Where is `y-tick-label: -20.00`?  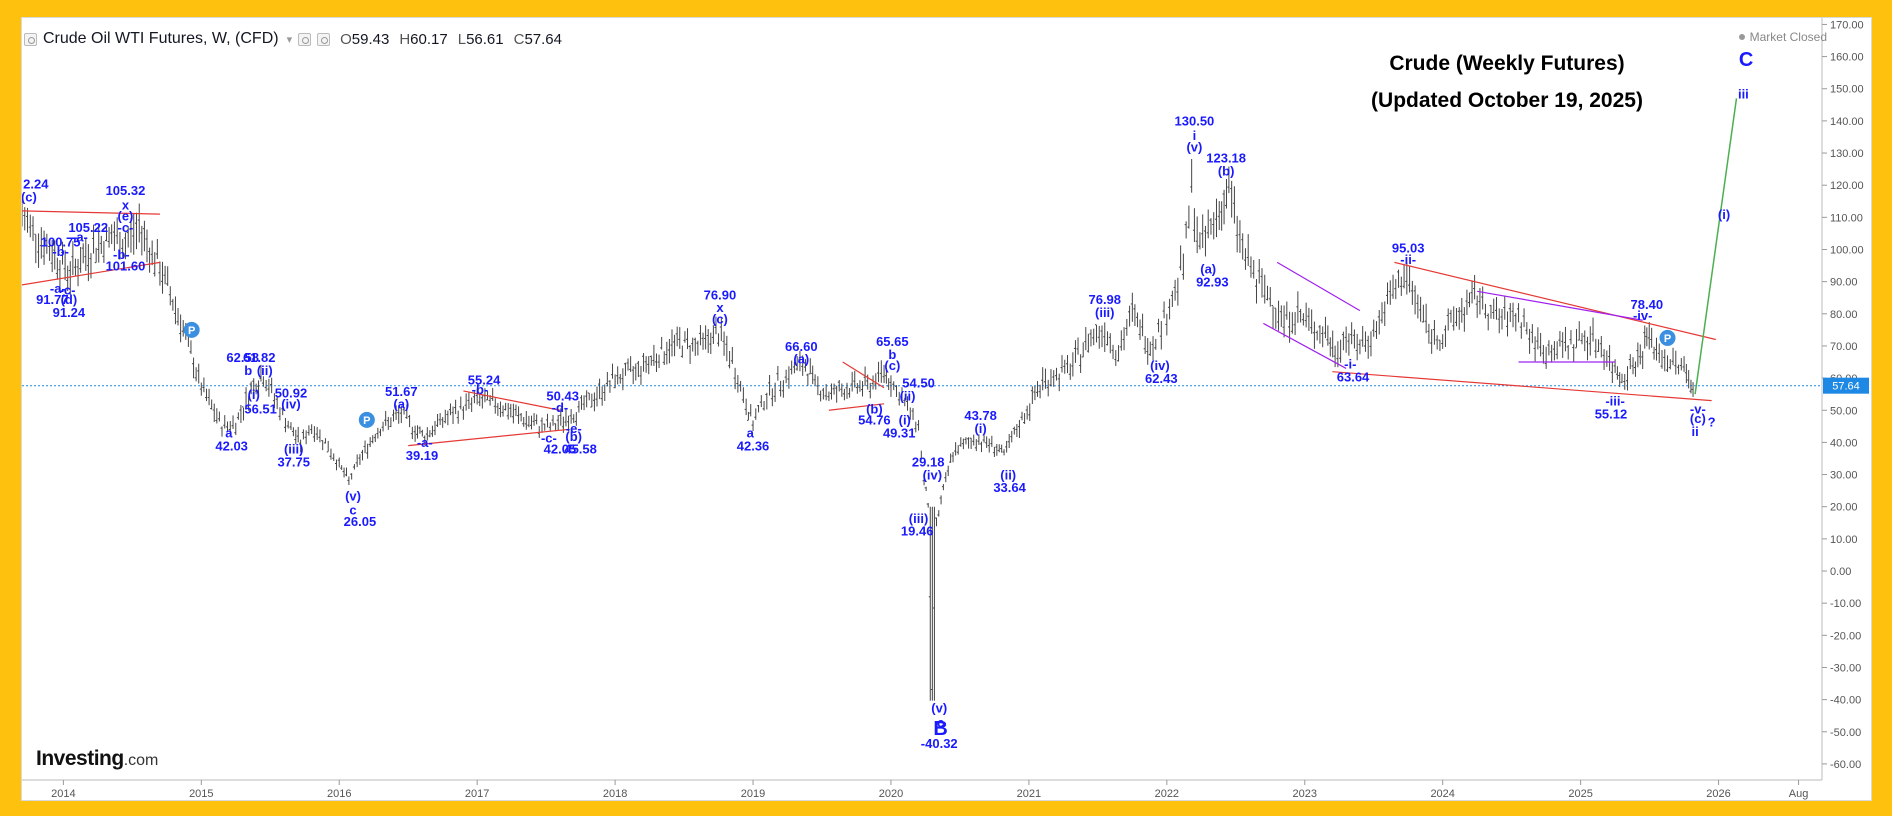 y-tick-label: -20.00 is located at coordinates (1845, 636).